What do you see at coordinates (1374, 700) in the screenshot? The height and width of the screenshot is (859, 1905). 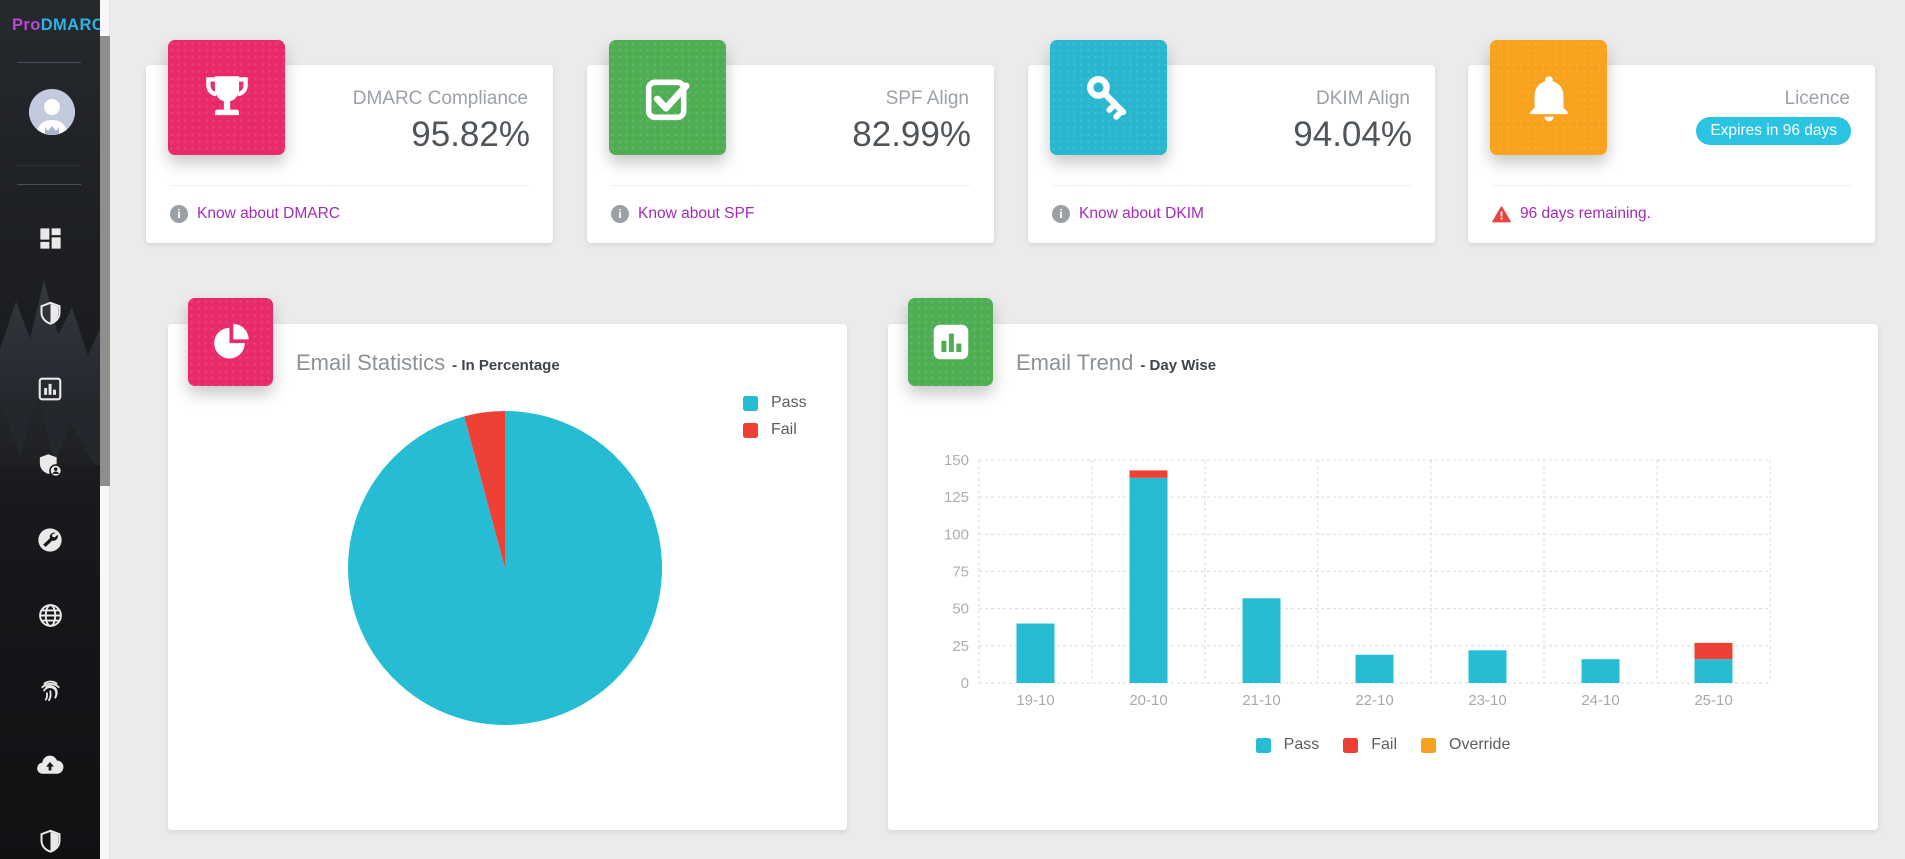 I see `x-axis-label: 22-10` at bounding box center [1374, 700].